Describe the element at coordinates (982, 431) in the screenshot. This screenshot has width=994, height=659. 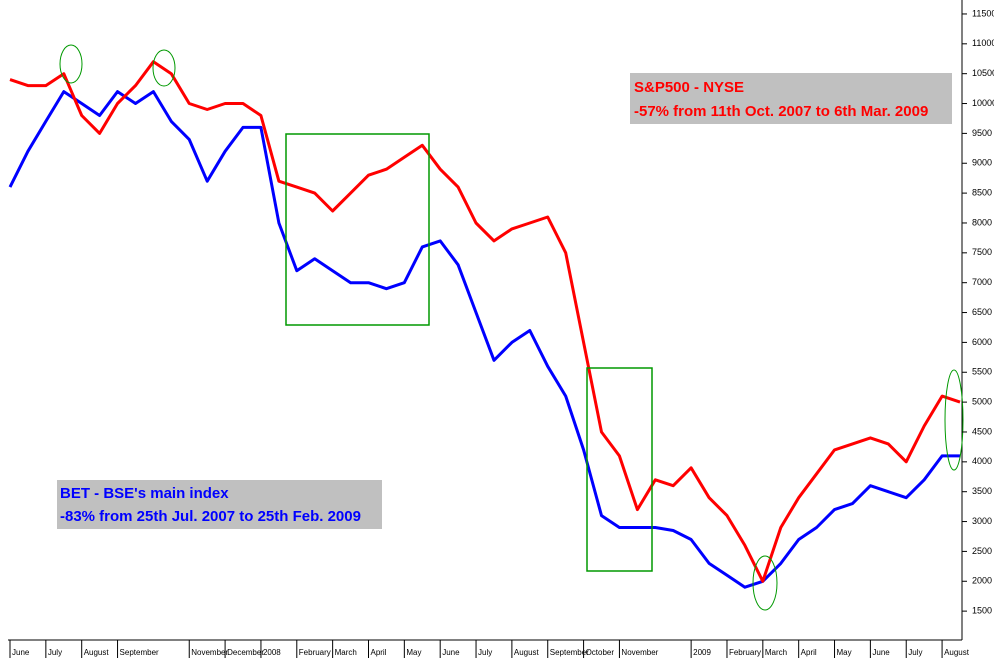
I see `y-tick-label: 4500` at that location.